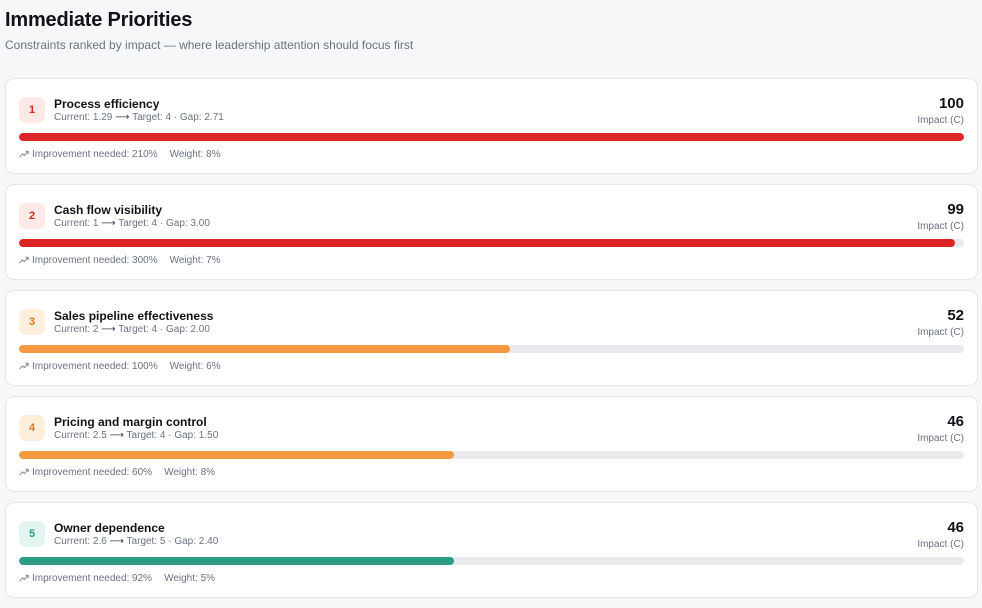  What do you see at coordinates (32, 322) in the screenshot?
I see `rank-badge: 3` at bounding box center [32, 322].